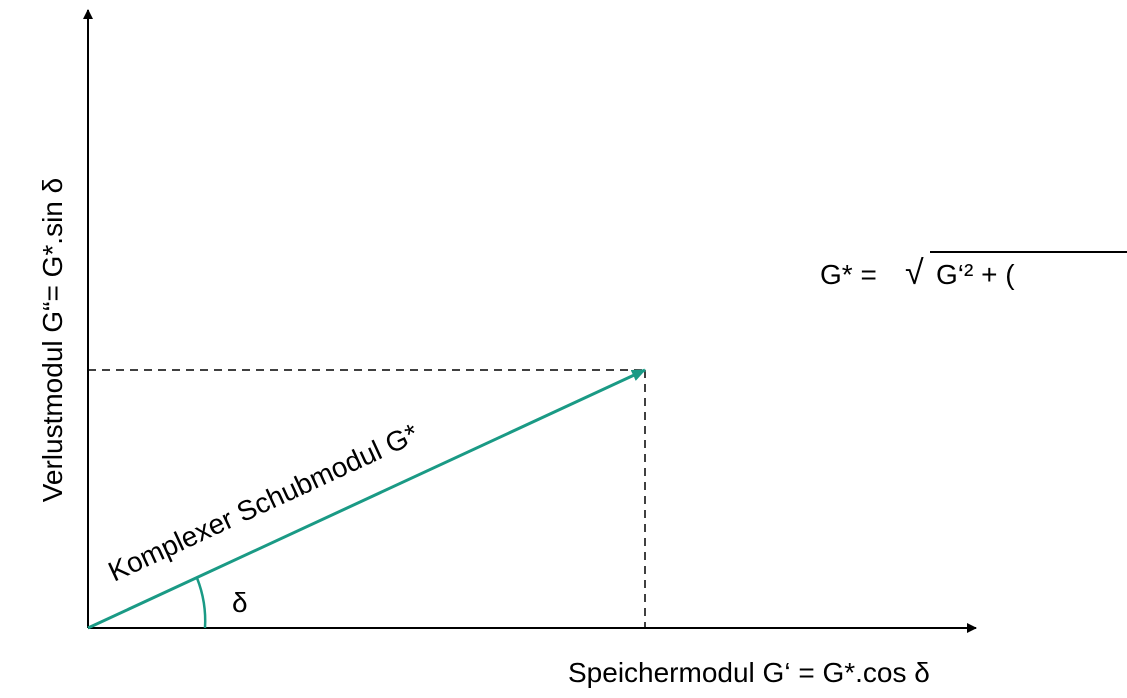  What do you see at coordinates (975, 274) in the screenshot?
I see `formula-radicand: G‘² + (` at bounding box center [975, 274].